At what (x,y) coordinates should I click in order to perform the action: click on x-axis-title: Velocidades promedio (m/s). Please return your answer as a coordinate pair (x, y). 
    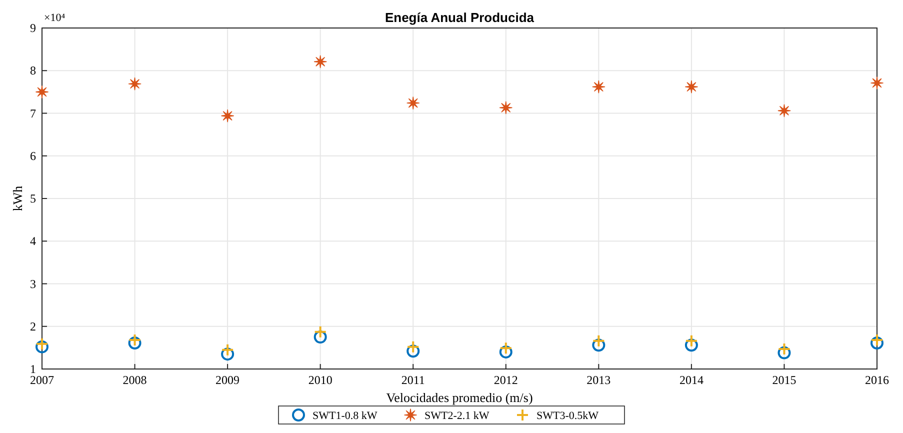
    Looking at the image, I should click on (459, 397).